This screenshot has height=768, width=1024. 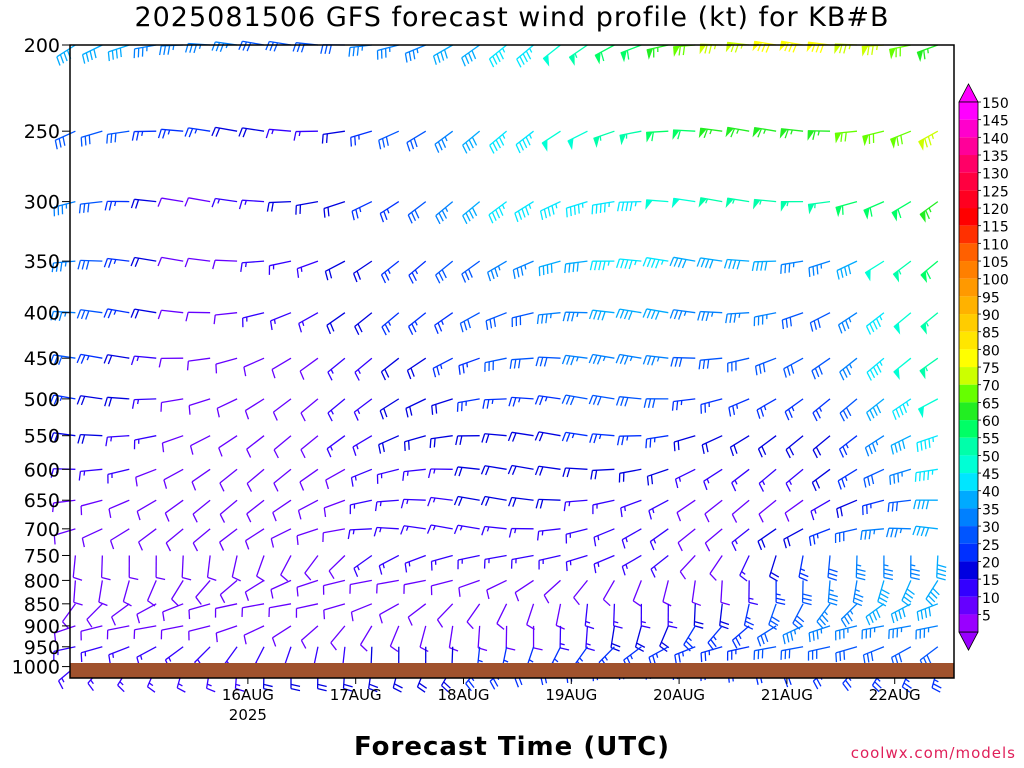 I want to click on colorbar-label: 95, so click(x=991, y=298).